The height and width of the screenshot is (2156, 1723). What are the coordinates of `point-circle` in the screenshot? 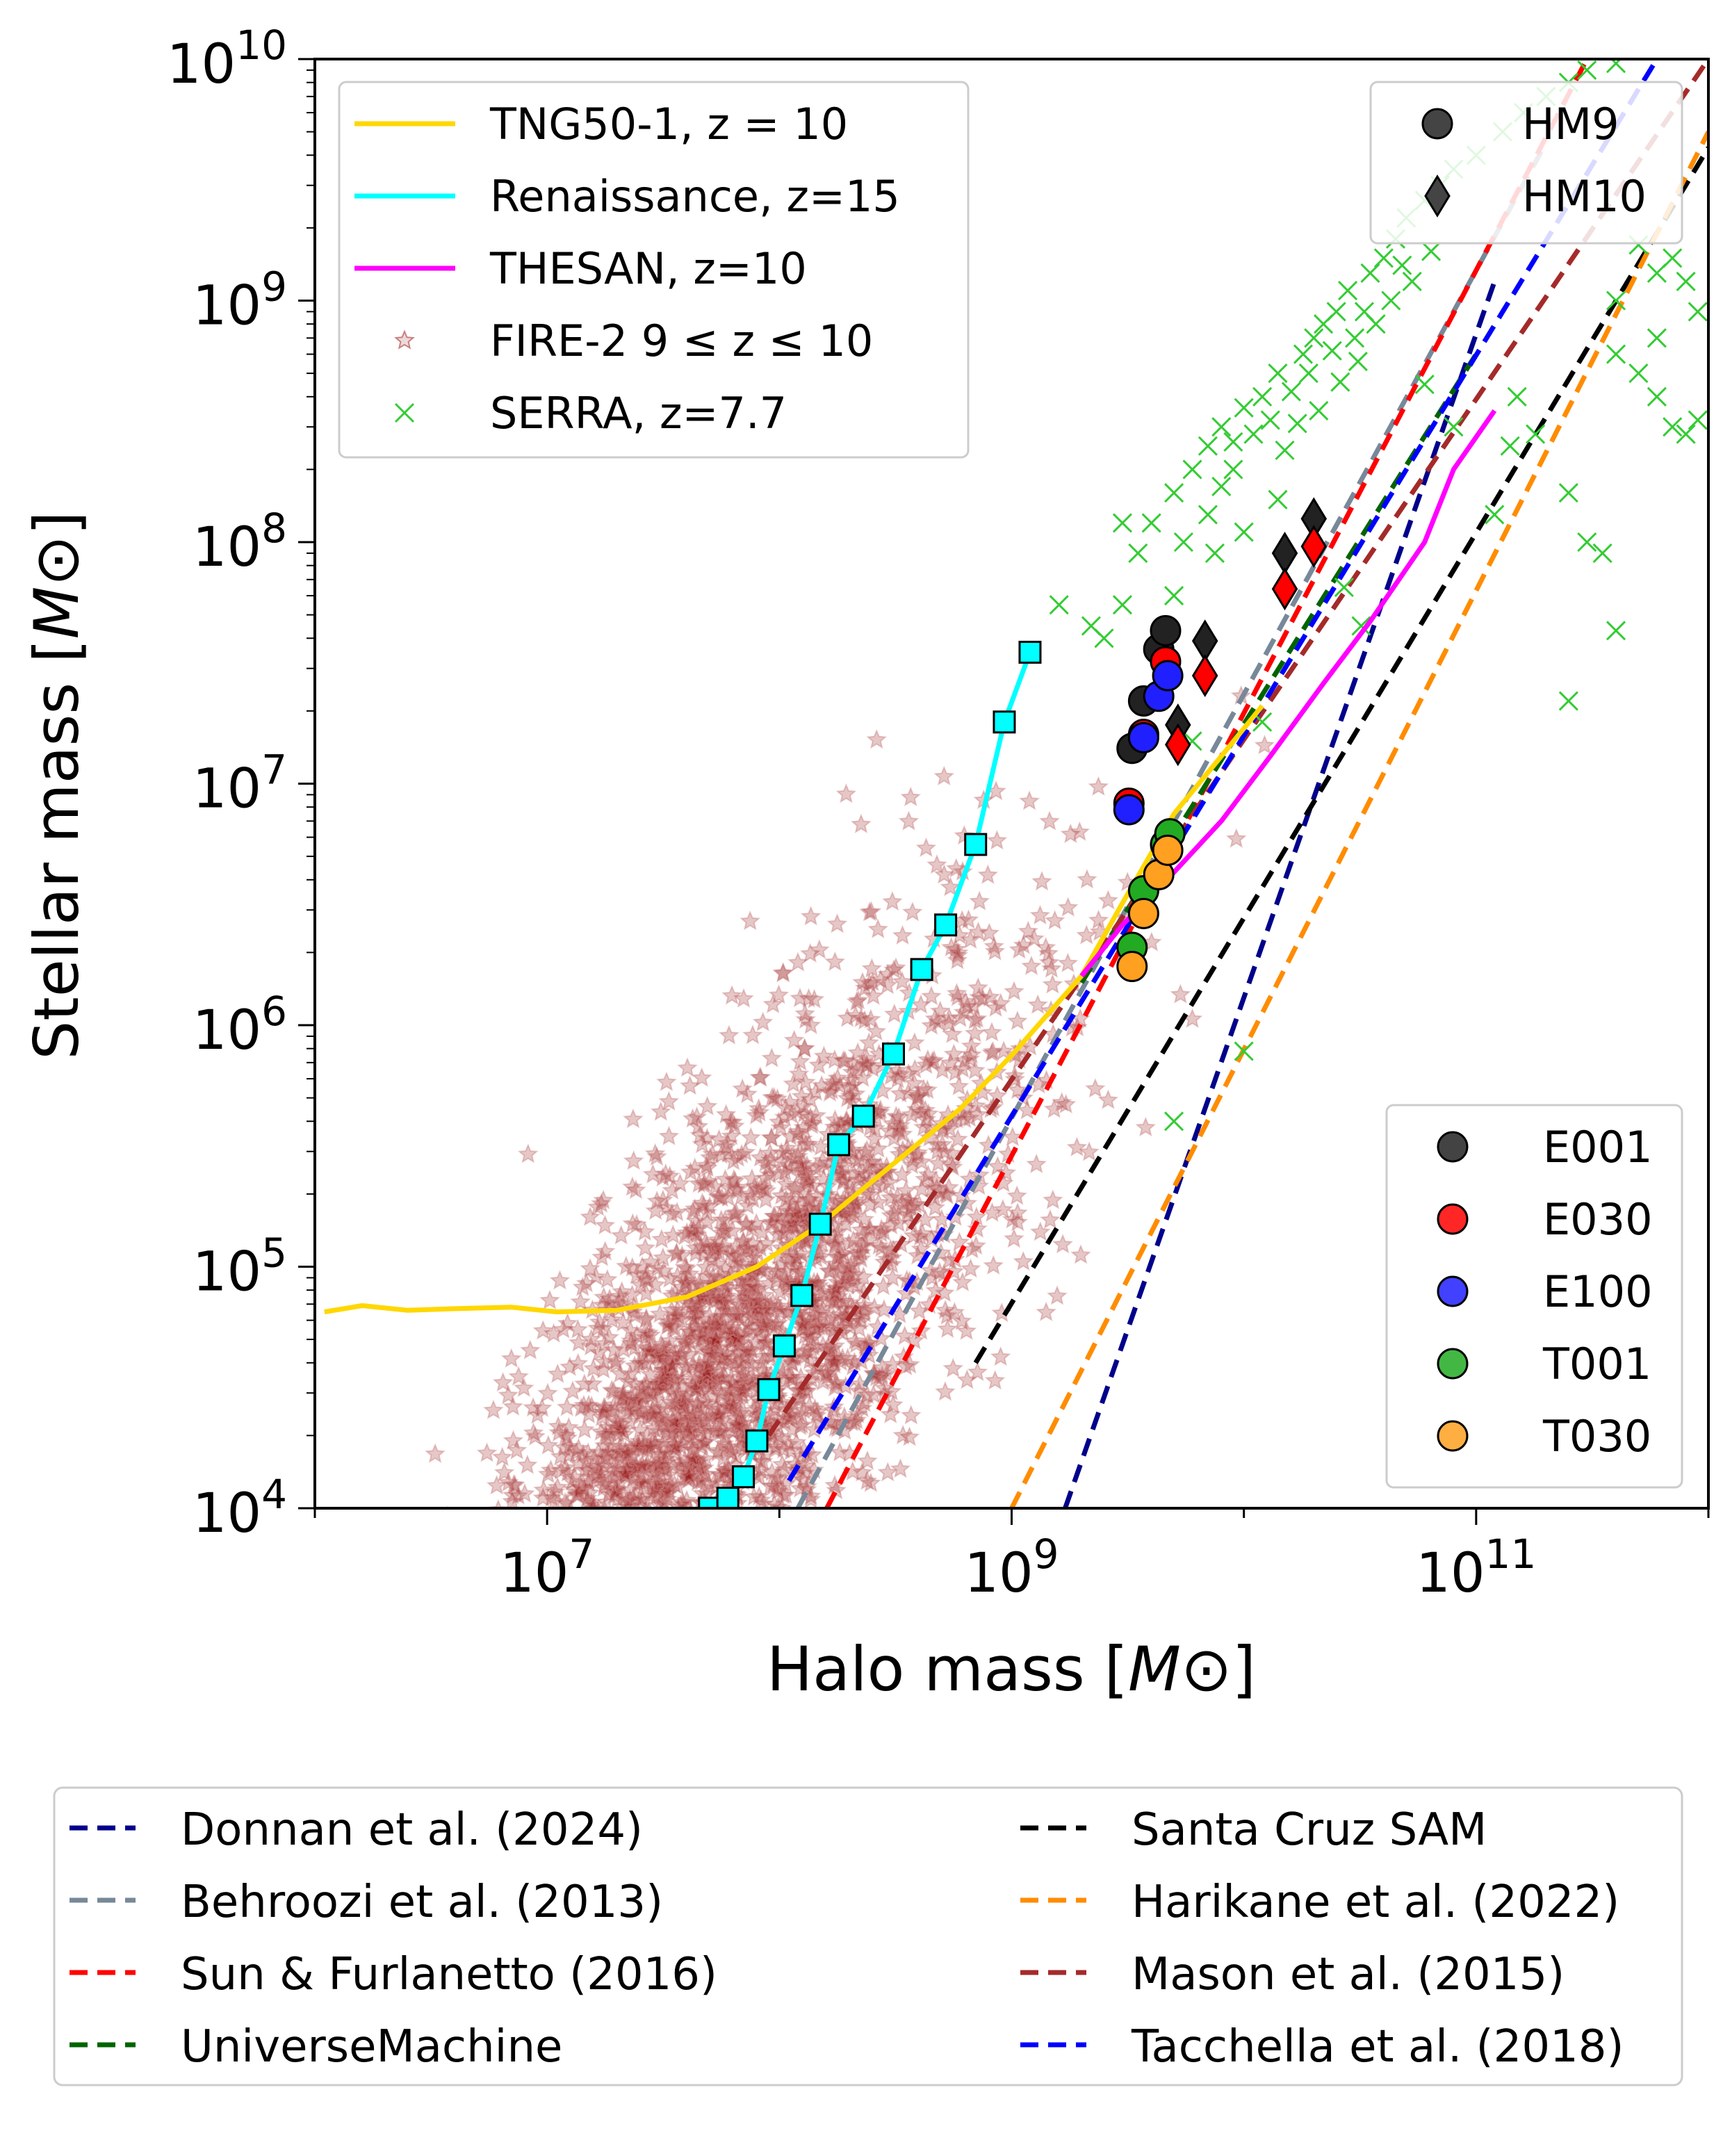 It's located at (1166, 630).